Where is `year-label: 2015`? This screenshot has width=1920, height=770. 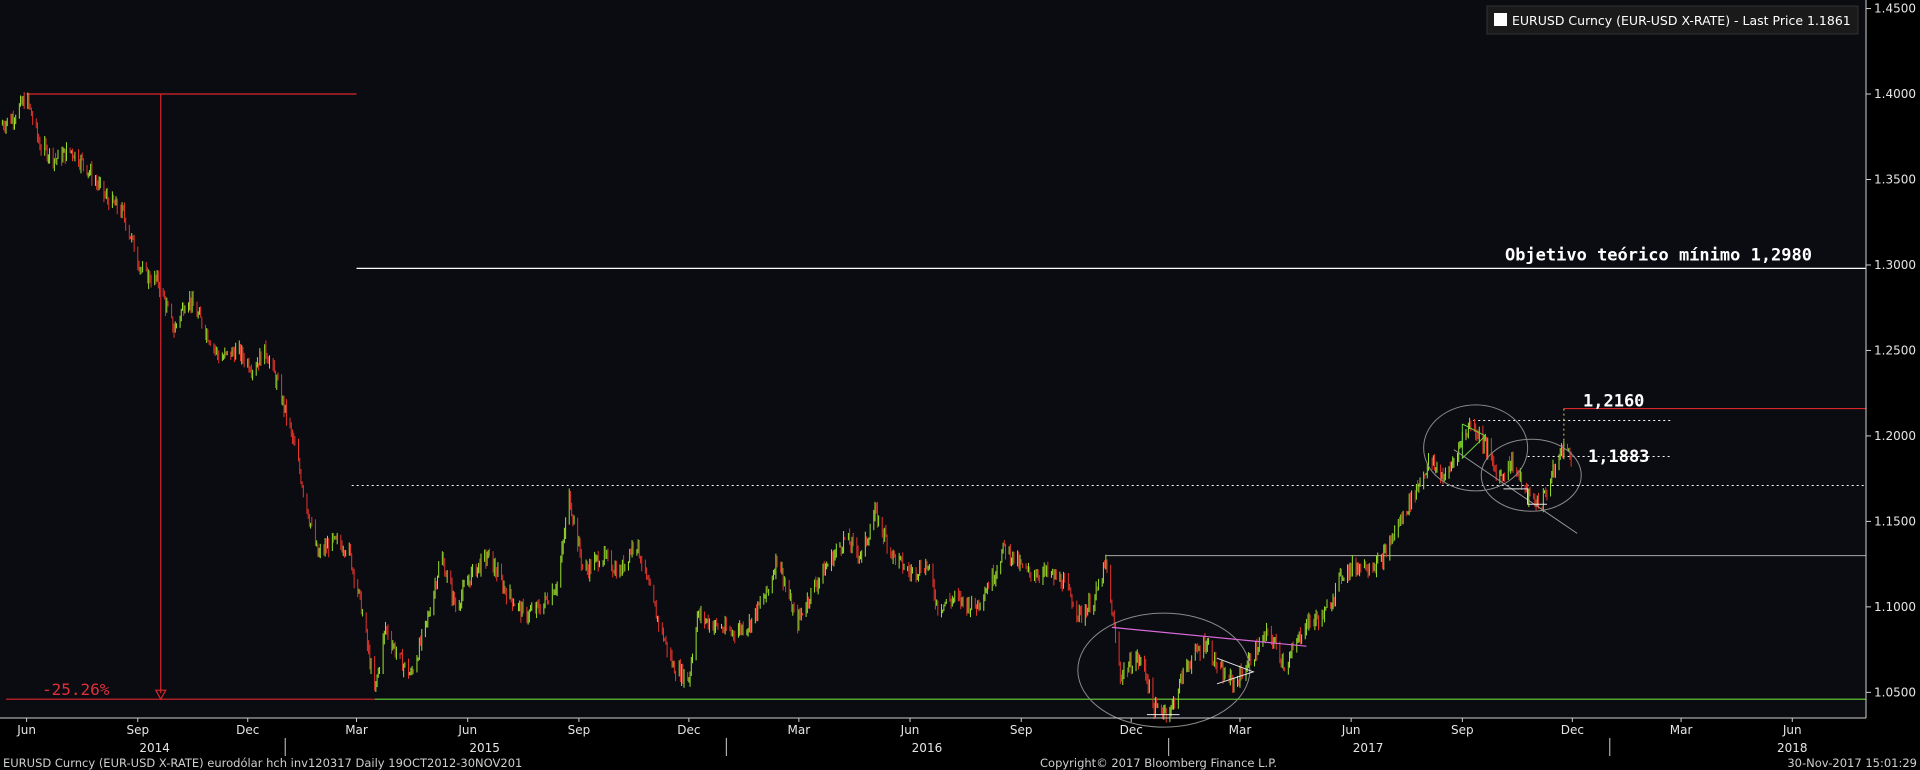
year-label: 2015 is located at coordinates (484, 748).